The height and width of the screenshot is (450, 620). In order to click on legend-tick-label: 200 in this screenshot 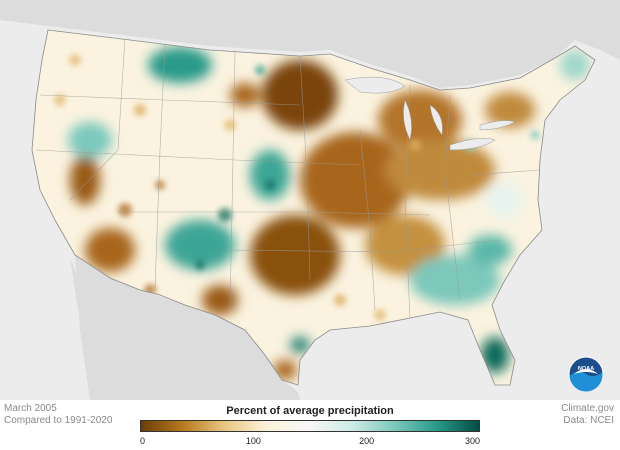, I will do `click(367, 441)`.